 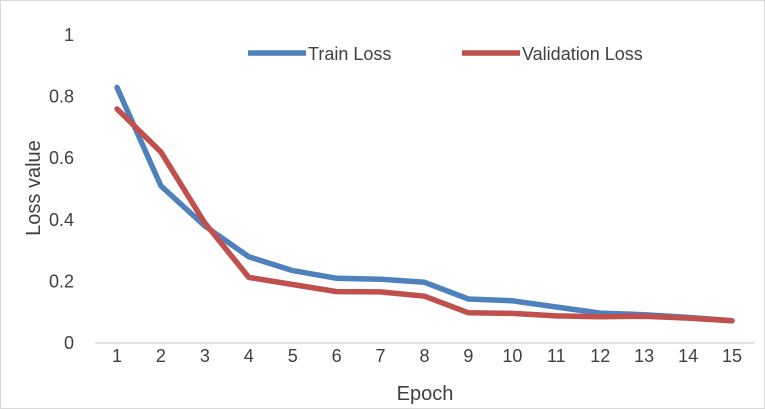 What do you see at coordinates (69, 35) in the screenshot?
I see `y-tick-label: 1` at bounding box center [69, 35].